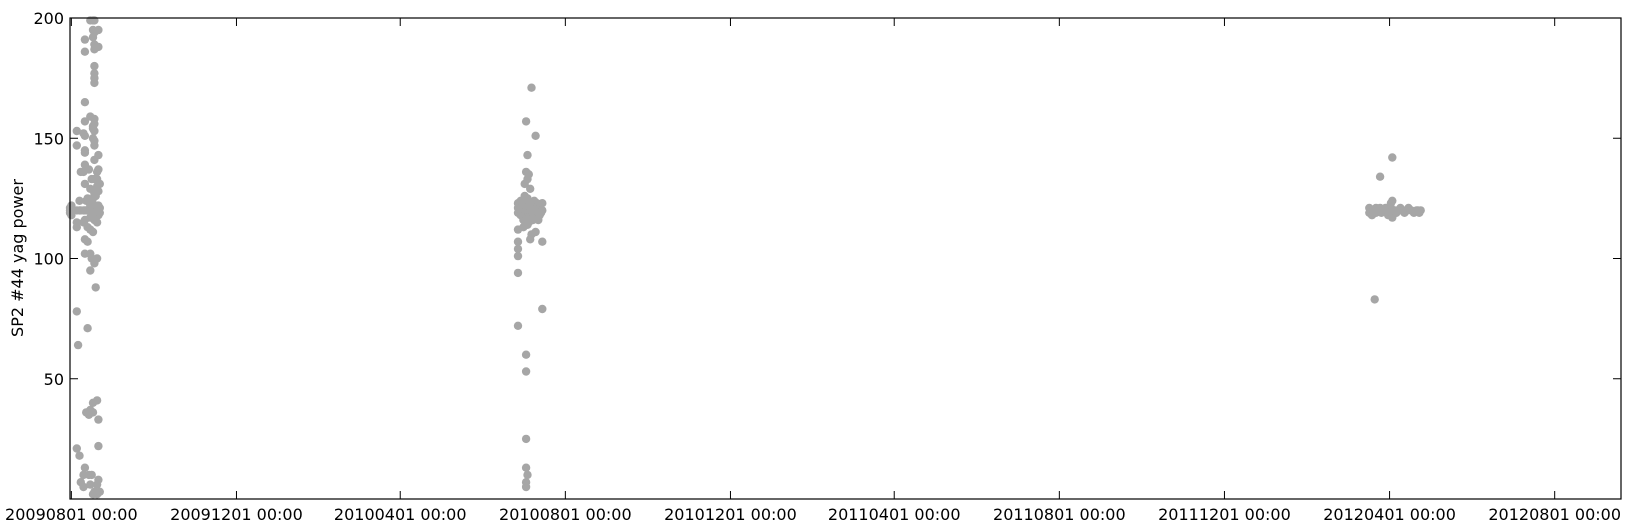 The height and width of the screenshot is (532, 1645). I want to click on x-tick-label: 20090801 00:00, so click(71, 514).